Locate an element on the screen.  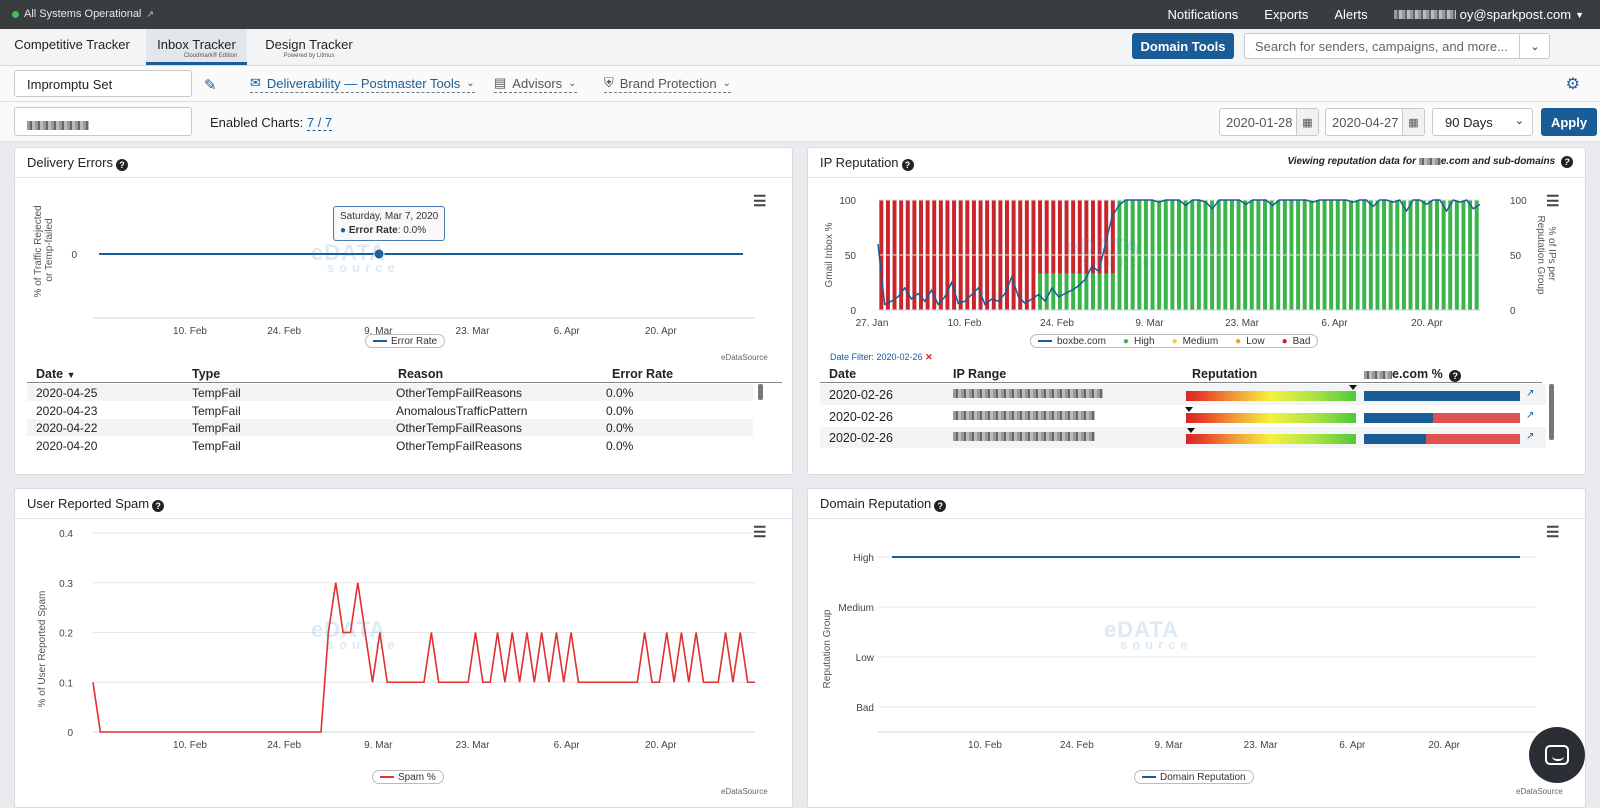
enabled-charts-link: 7 / 7 is located at coordinates (319, 123).